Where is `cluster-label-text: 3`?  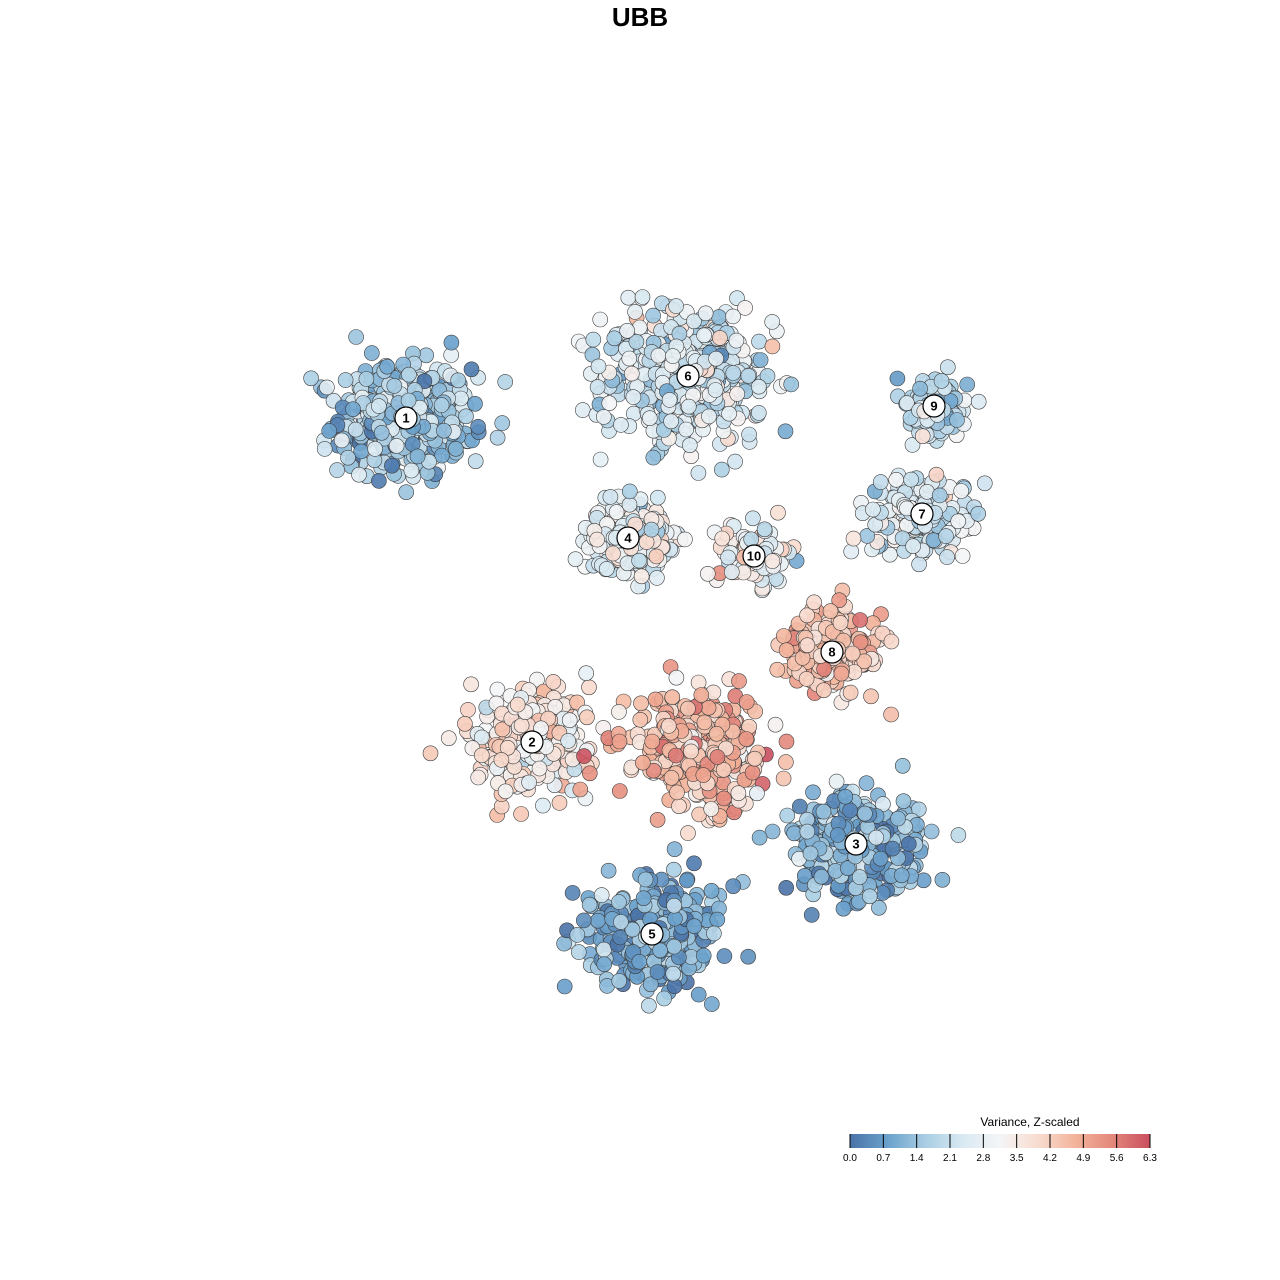 cluster-label-text: 3 is located at coordinates (855, 844).